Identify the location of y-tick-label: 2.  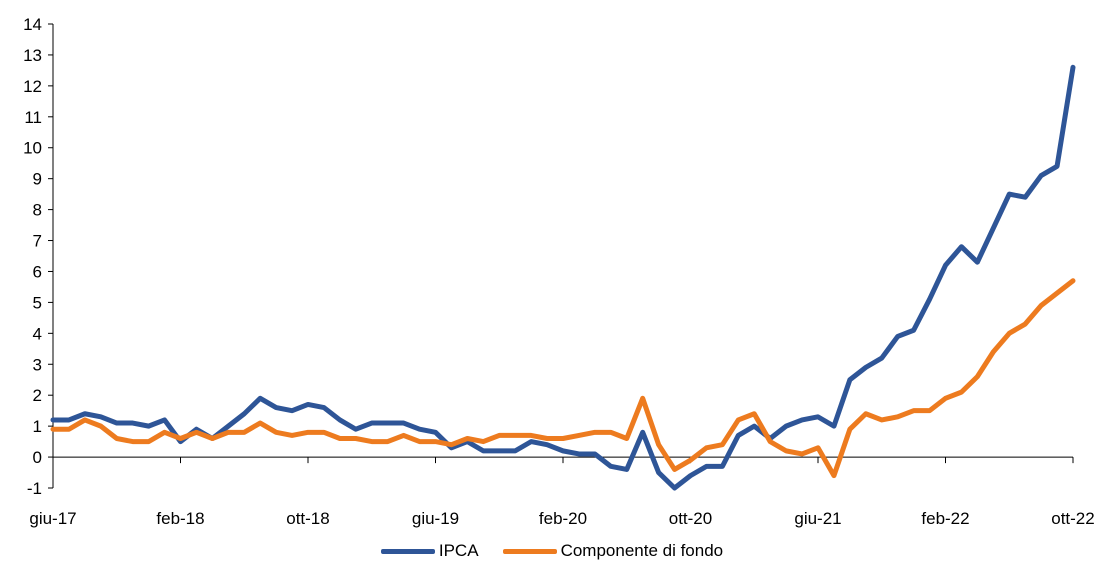
(37, 395).